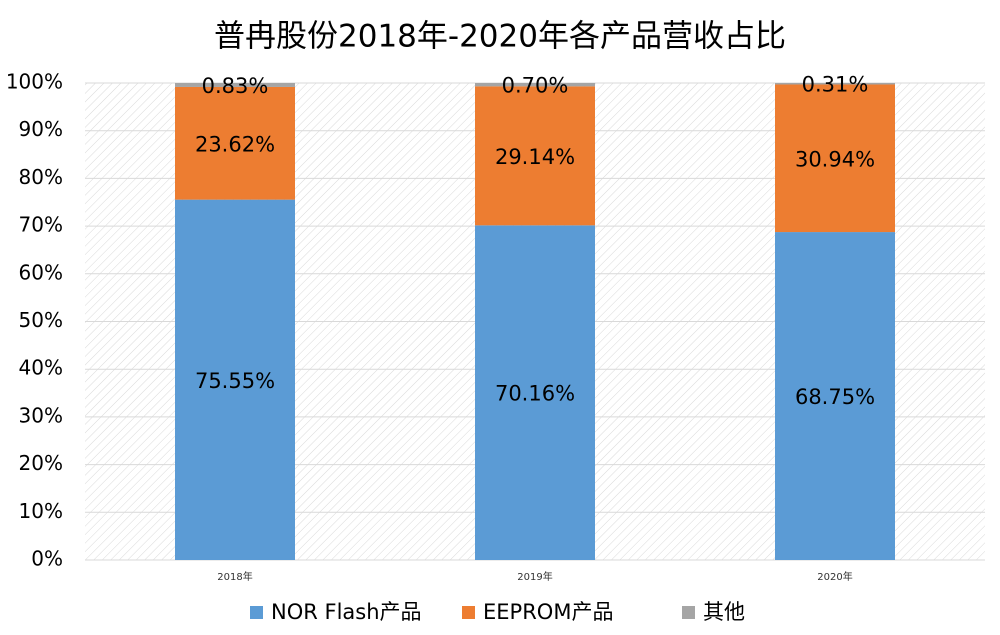 The height and width of the screenshot is (635, 1000). Describe the element at coordinates (834, 576) in the screenshot. I see `x-tick-label: 2020年` at that location.